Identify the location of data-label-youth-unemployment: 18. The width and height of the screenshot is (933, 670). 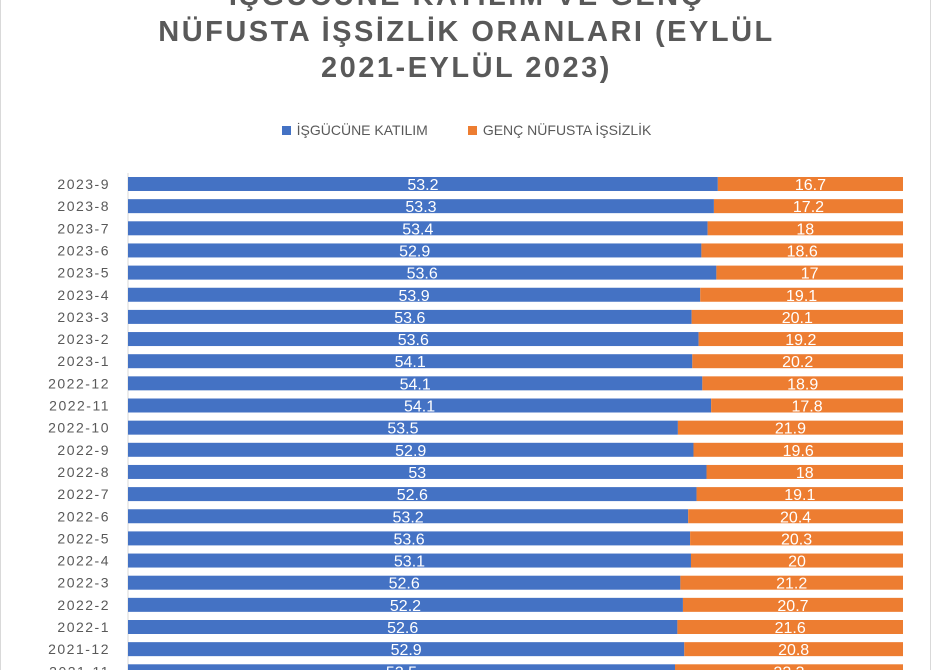
(805, 473).